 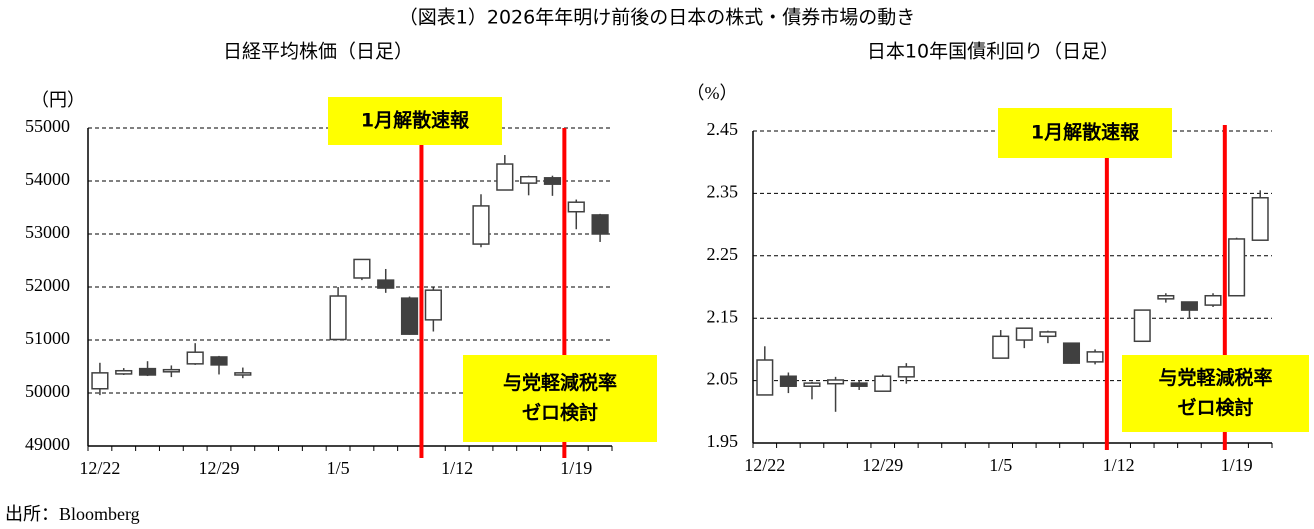 What do you see at coordinates (72, 514) in the screenshot?
I see `source: 出所：Bloomberg` at bounding box center [72, 514].